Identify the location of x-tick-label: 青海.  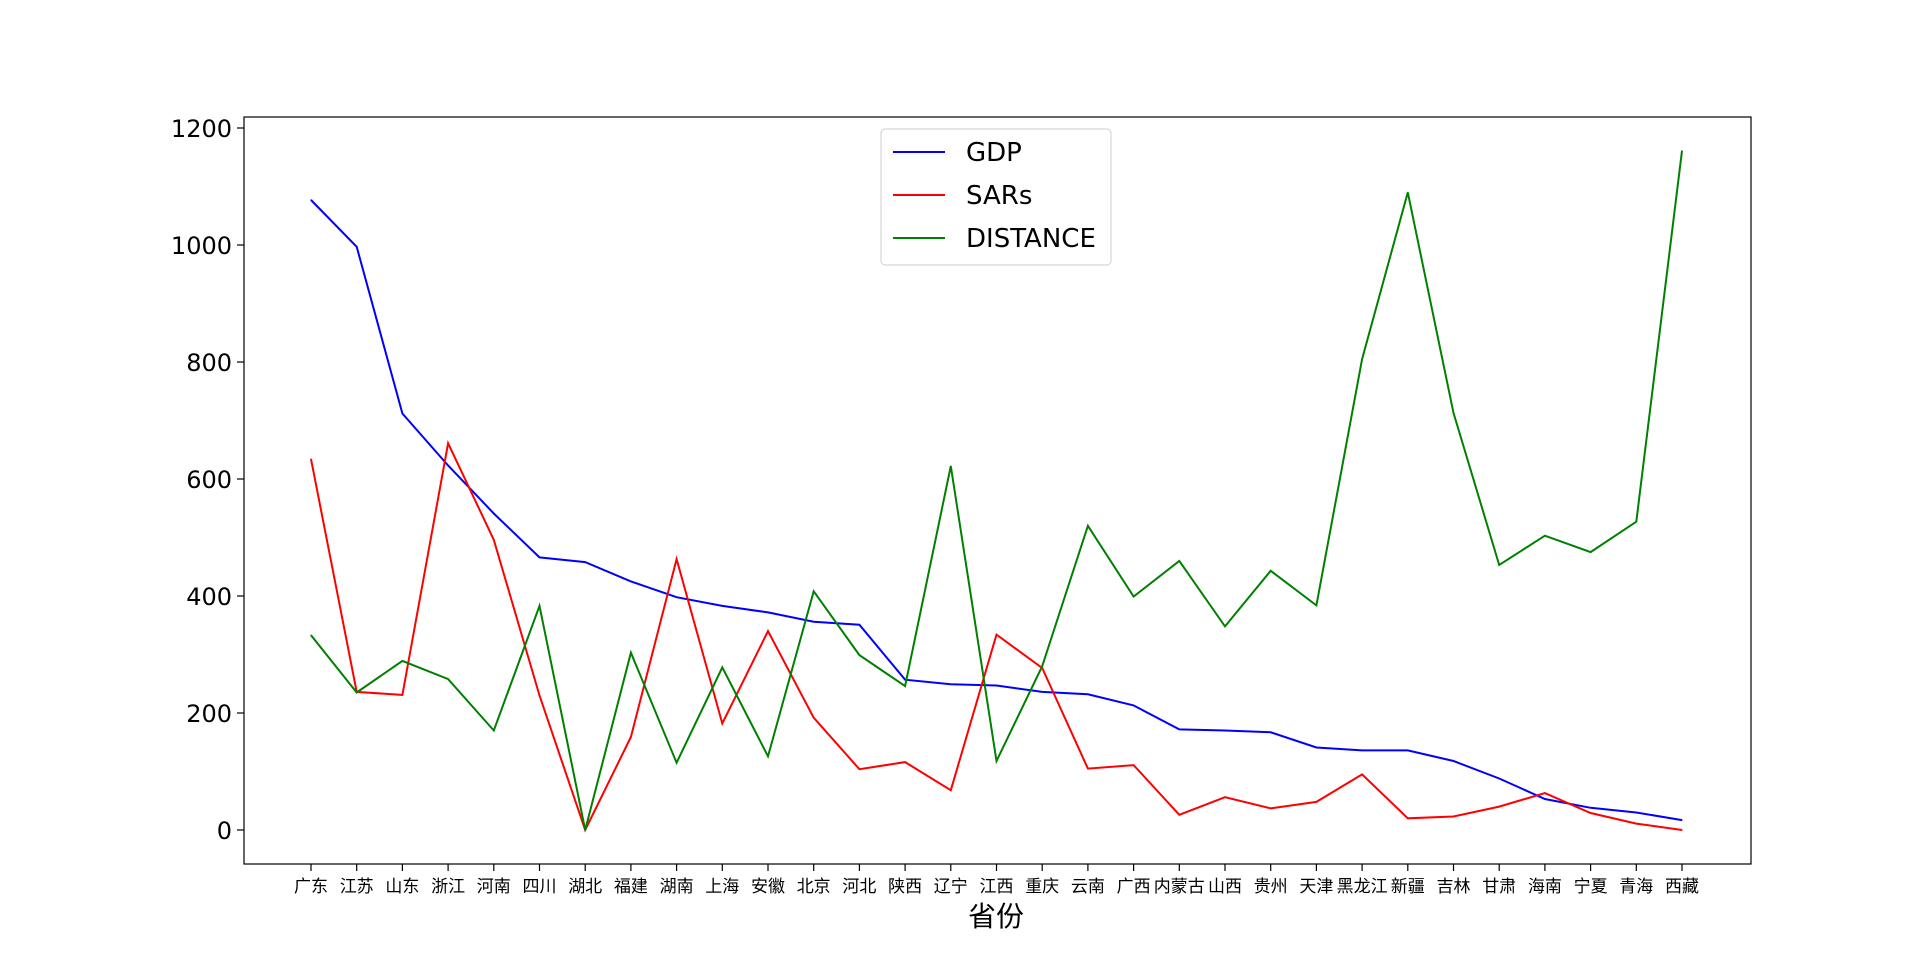
(1636, 887).